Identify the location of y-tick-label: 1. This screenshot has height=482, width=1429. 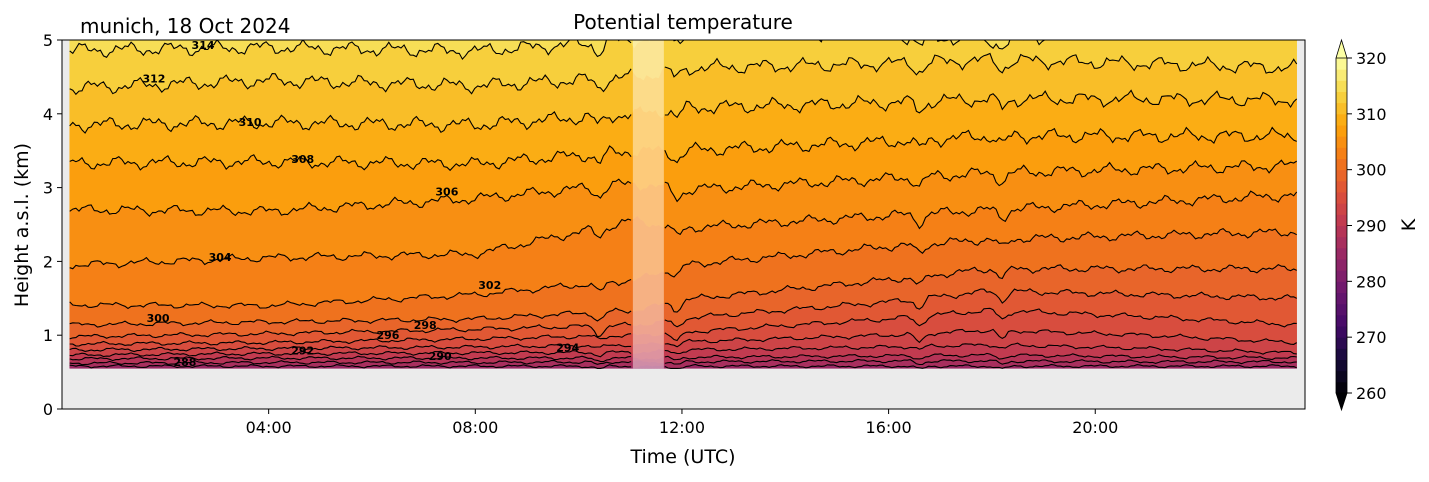
(48, 335).